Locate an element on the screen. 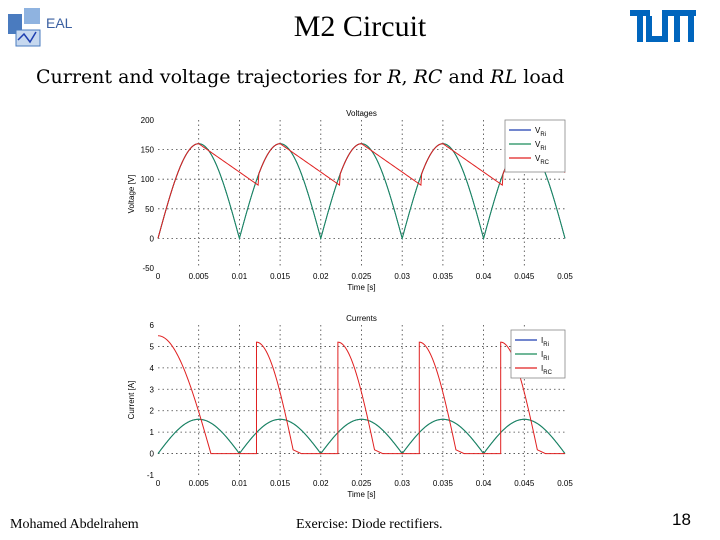  footer-author: Mohamed Abdelrahem is located at coordinates (74, 524).